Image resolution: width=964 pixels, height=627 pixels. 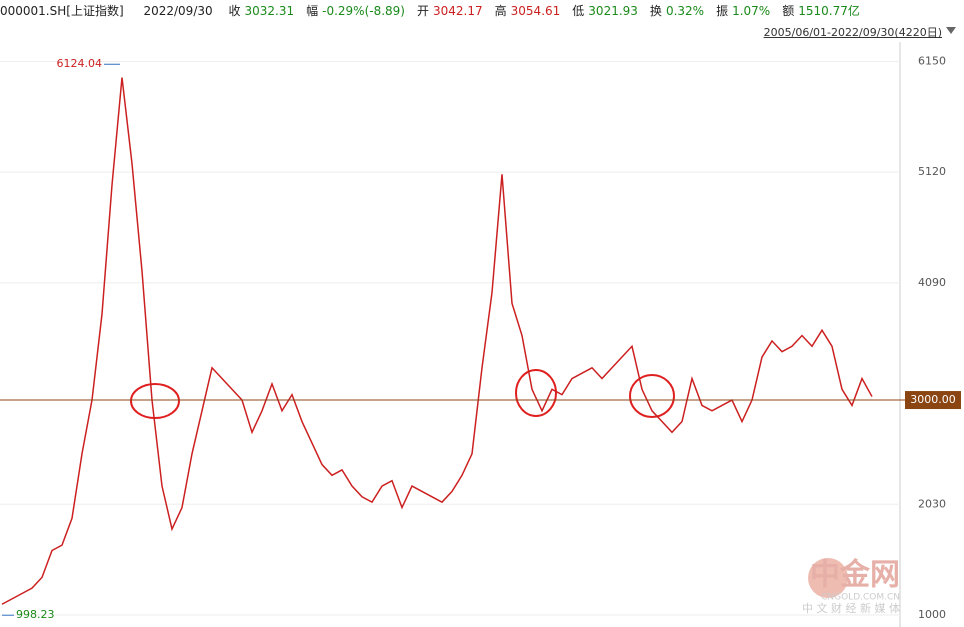 What do you see at coordinates (613, 11) in the screenshot?
I see `header-value: 3021.93` at bounding box center [613, 11].